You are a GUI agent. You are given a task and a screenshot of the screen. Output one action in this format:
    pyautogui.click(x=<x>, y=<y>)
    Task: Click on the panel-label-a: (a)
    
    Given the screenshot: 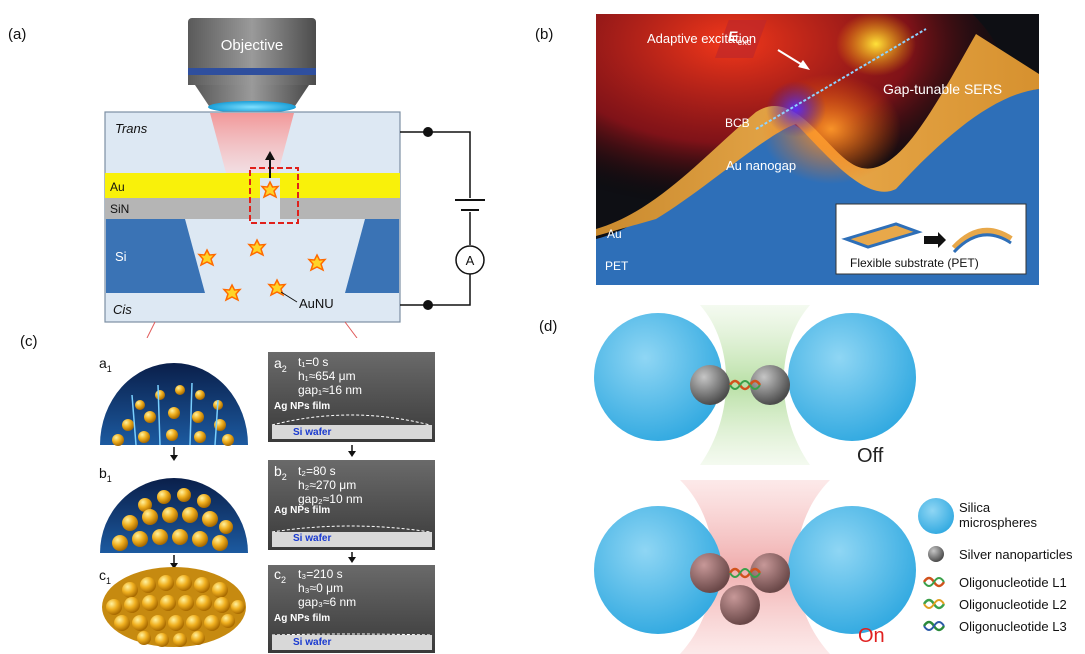 What is the action you would take?
    pyautogui.click(x=17, y=34)
    